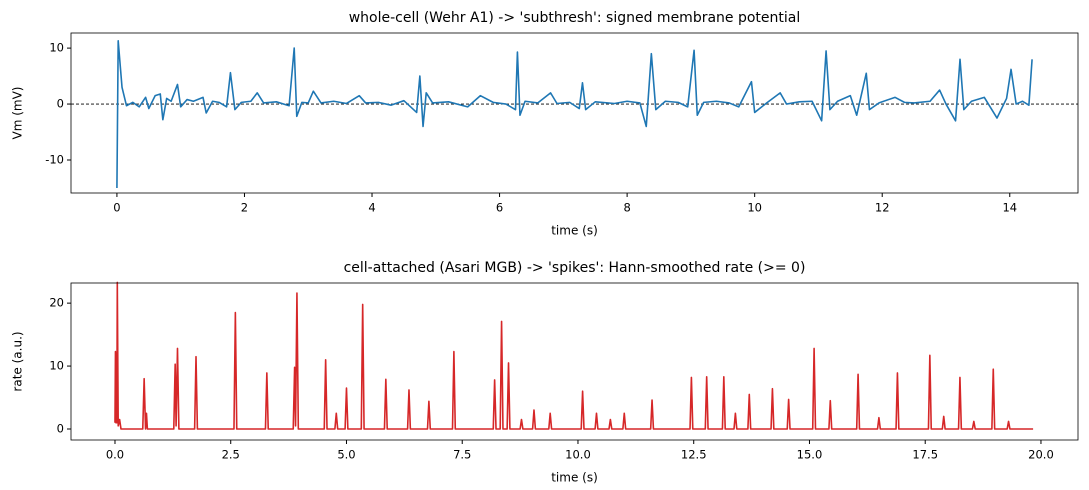  Describe the element at coordinates (694, 455) in the screenshot. I see `x-tick-label: 12.5` at that location.